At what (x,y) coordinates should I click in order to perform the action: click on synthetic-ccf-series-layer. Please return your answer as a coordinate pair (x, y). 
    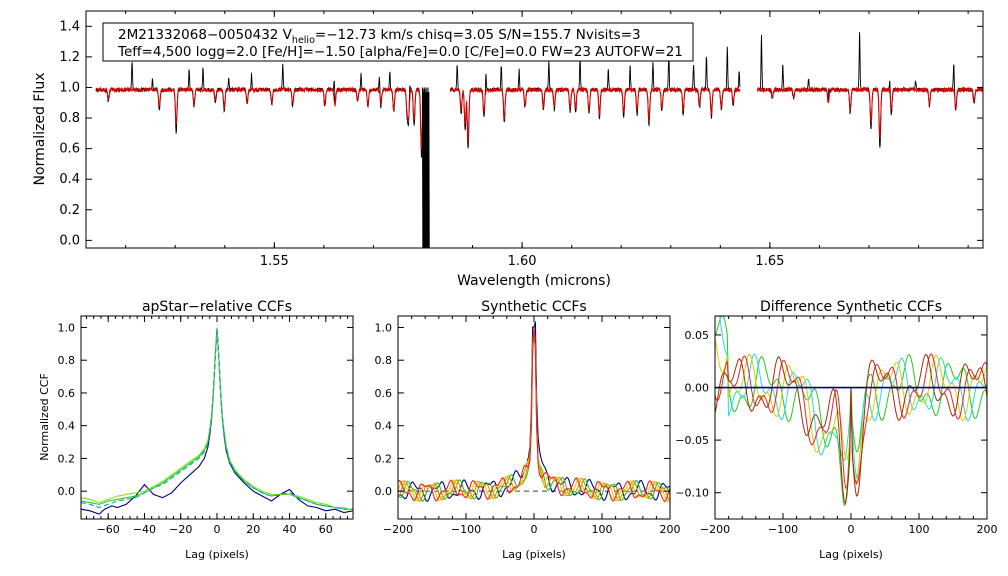
    Looking at the image, I should click on (534, 412).